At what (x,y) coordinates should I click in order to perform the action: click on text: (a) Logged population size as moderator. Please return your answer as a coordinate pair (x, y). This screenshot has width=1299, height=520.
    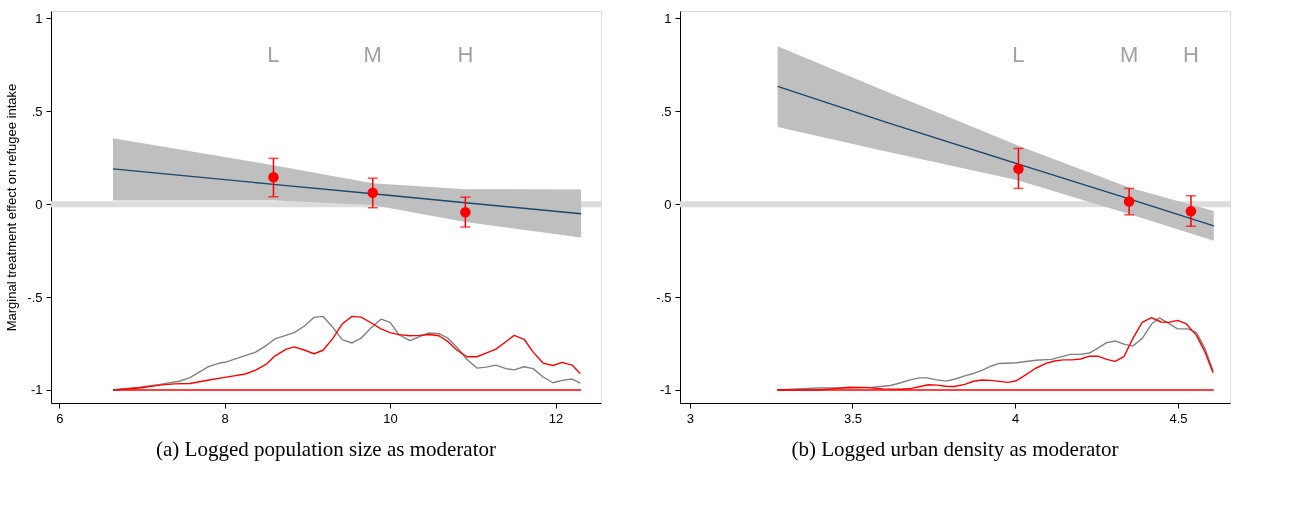
    Looking at the image, I should click on (326, 449).